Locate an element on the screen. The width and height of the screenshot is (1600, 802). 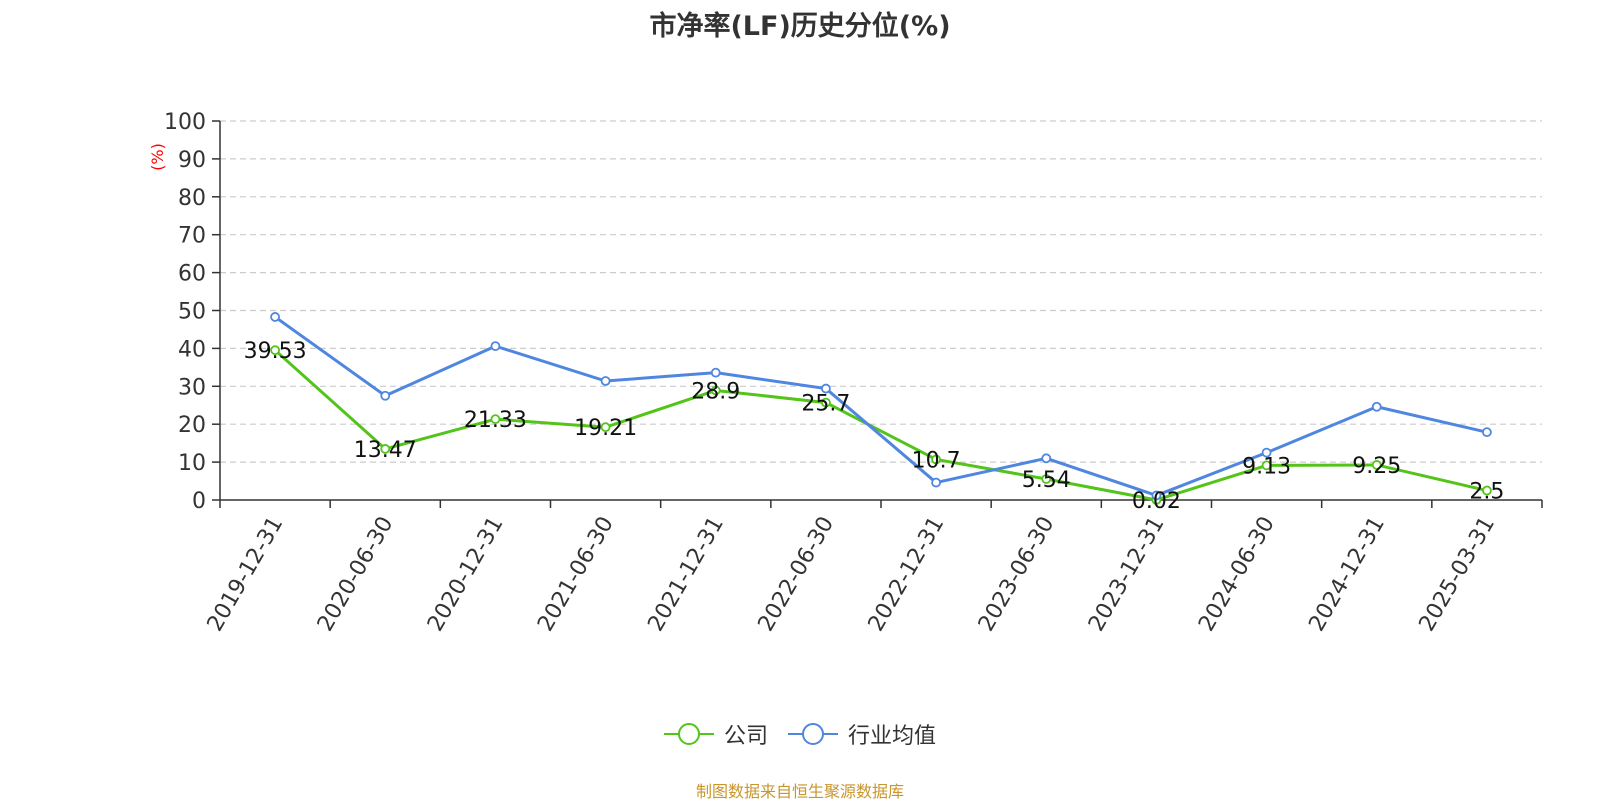
y-tick-label: 30 is located at coordinates (192, 387).